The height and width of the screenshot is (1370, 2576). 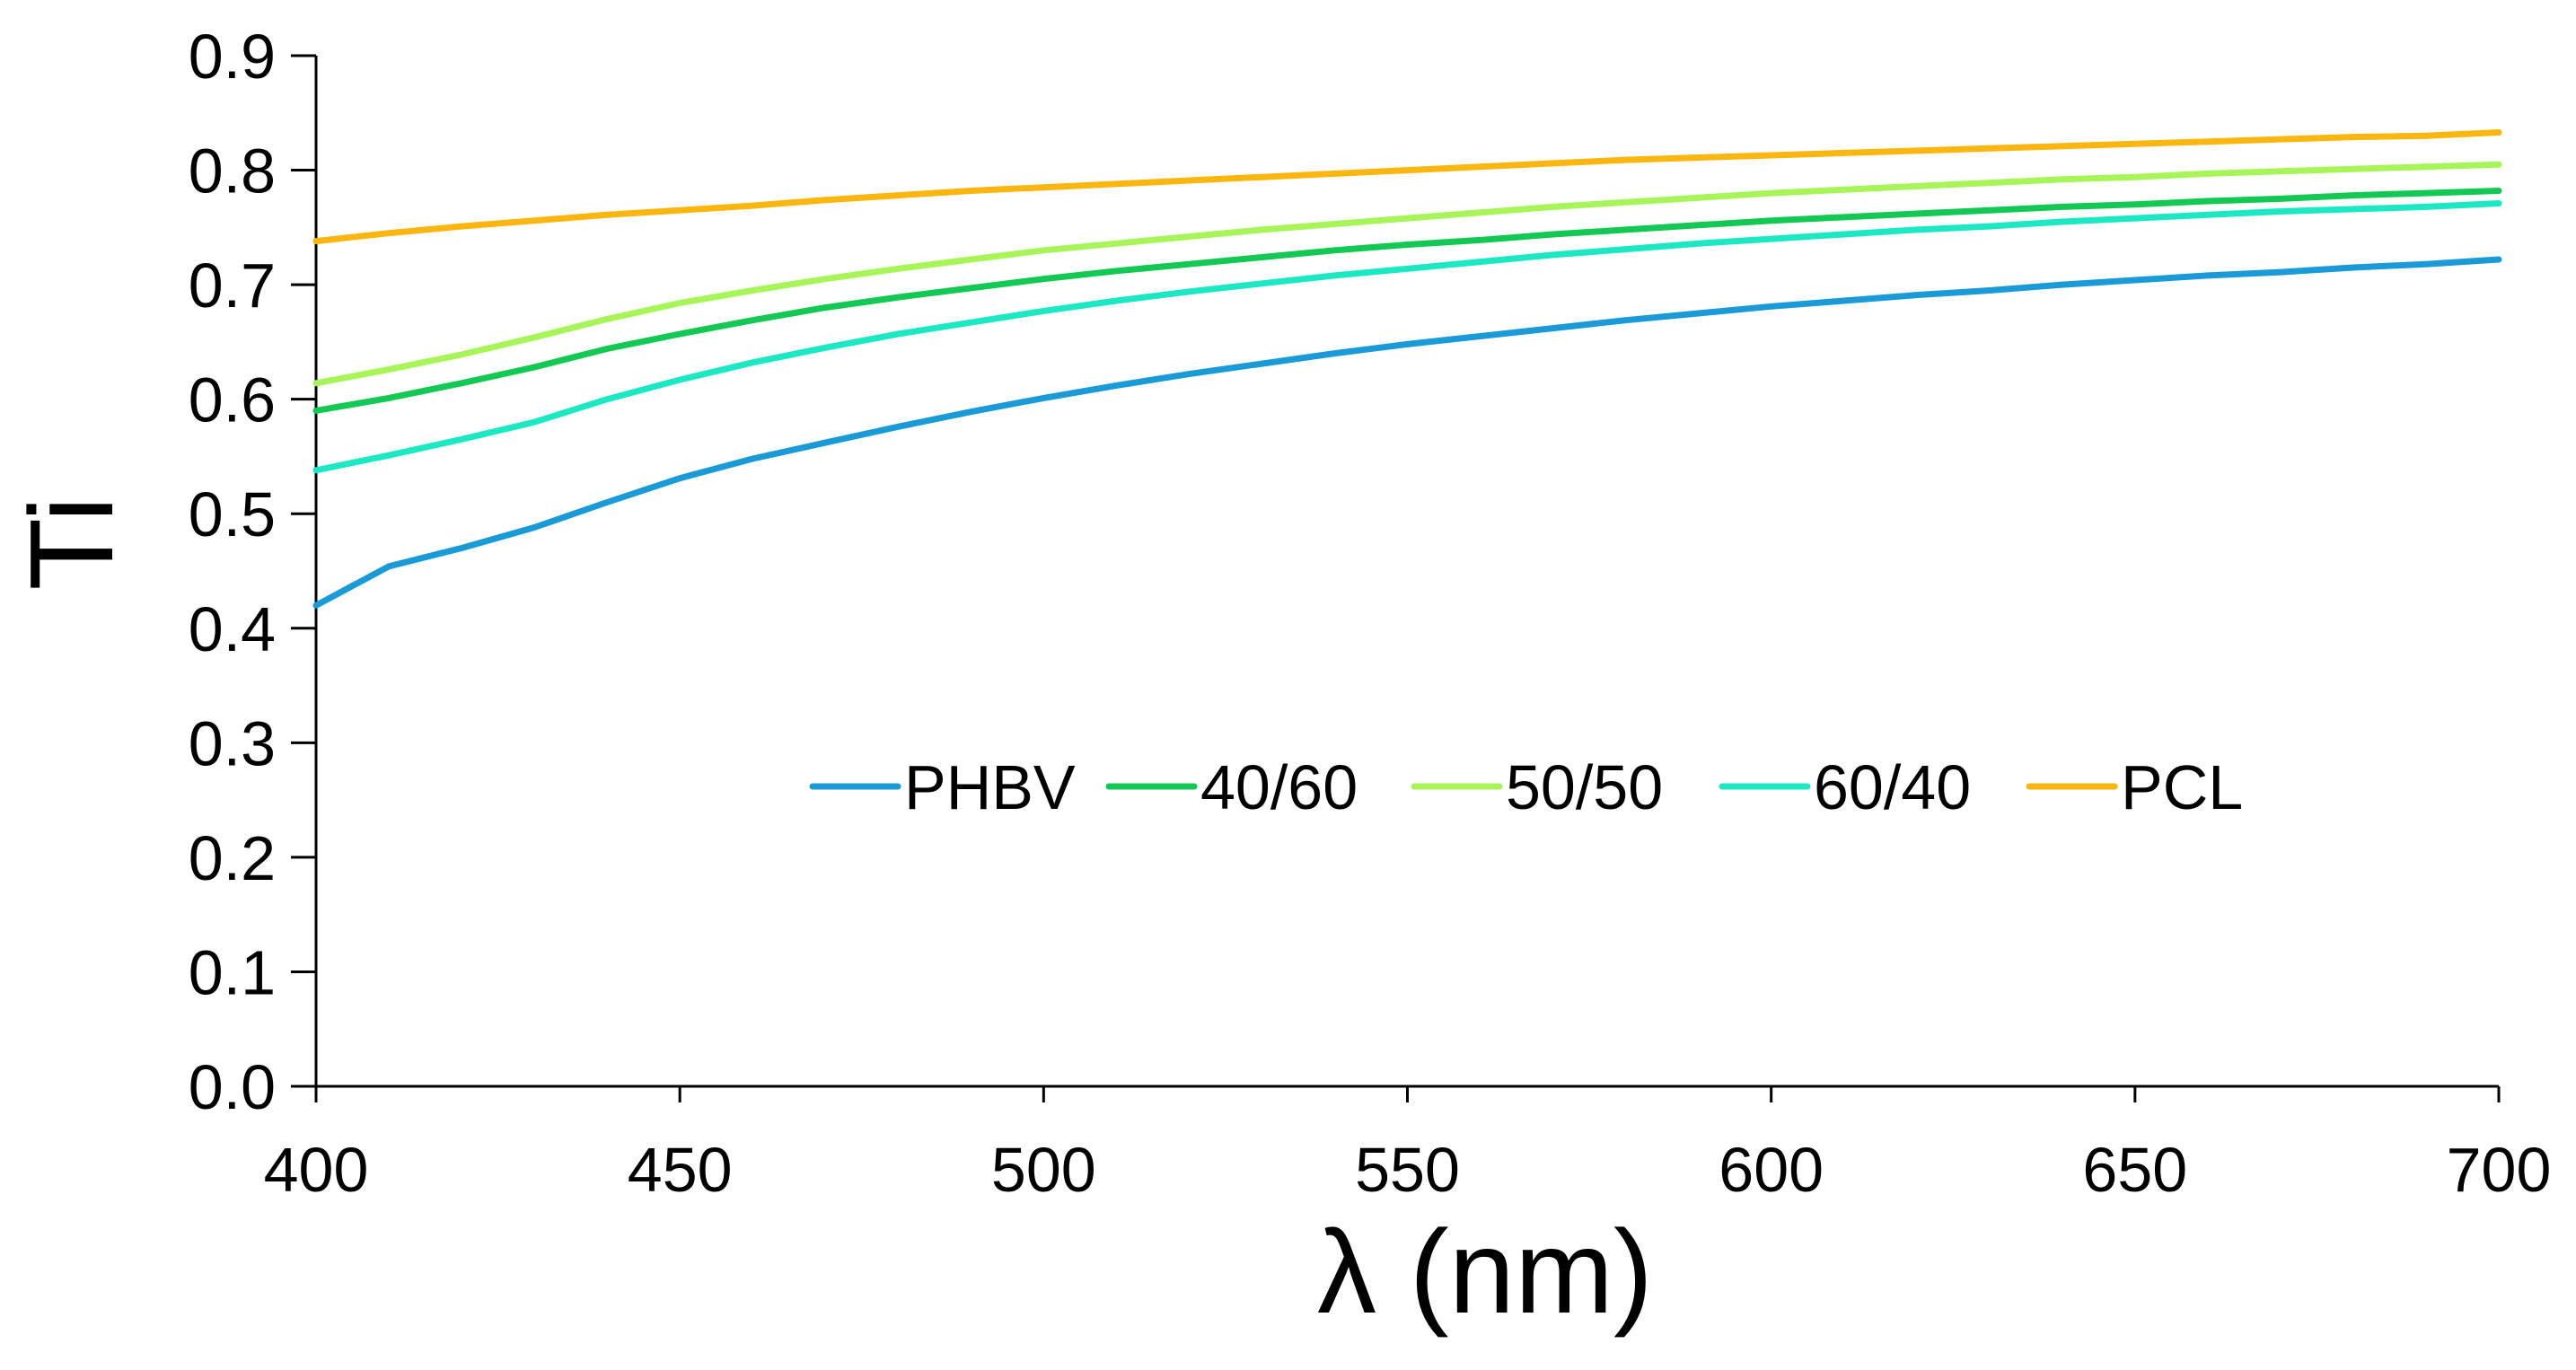 What do you see at coordinates (233, 972) in the screenshot?
I see `y-tick-label: 0.1` at bounding box center [233, 972].